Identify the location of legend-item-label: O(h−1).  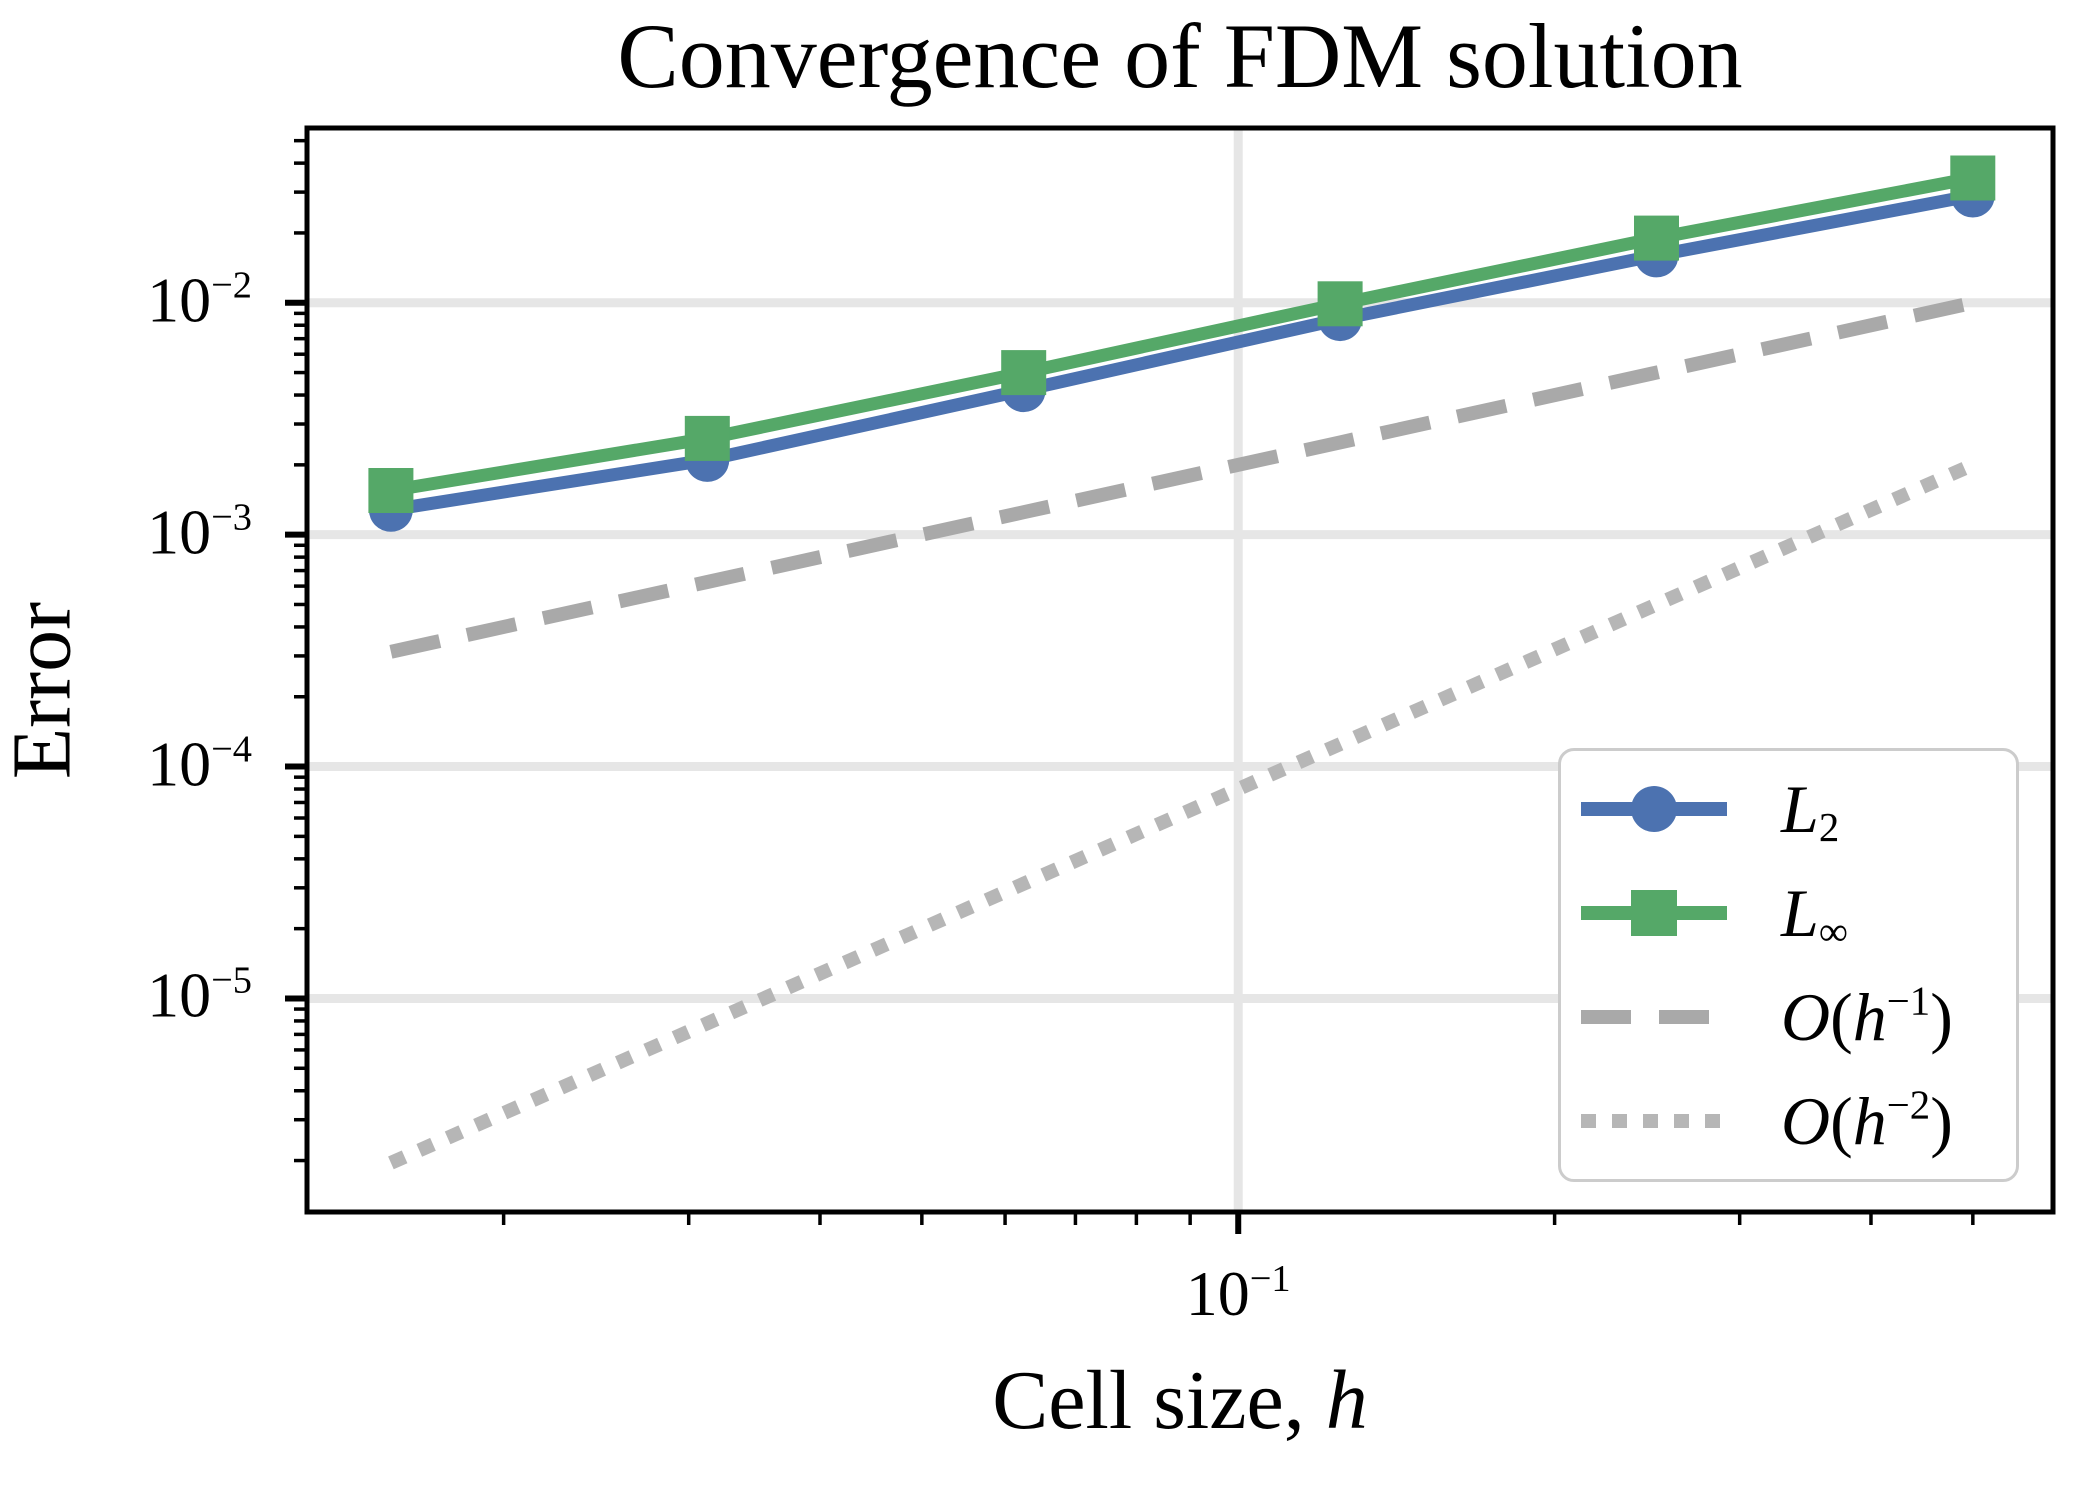
(1867, 1016).